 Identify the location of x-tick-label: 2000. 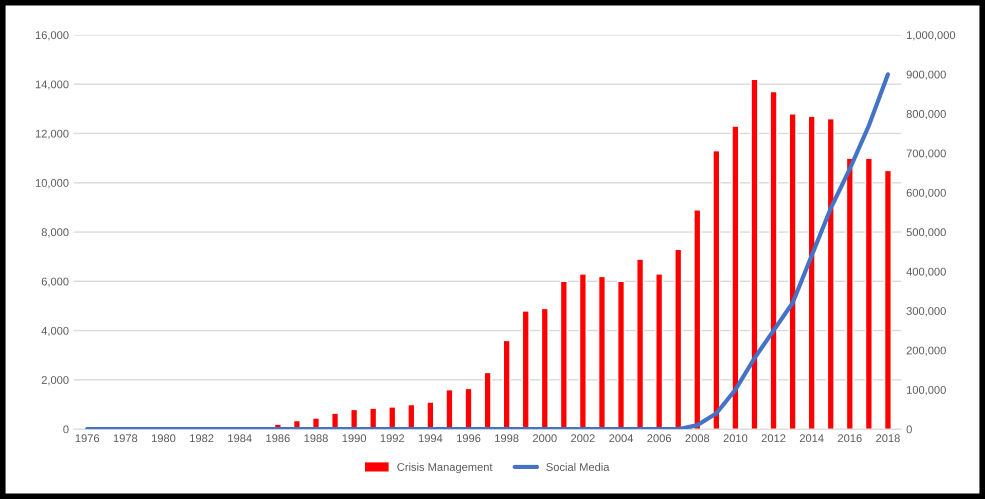
(544, 438).